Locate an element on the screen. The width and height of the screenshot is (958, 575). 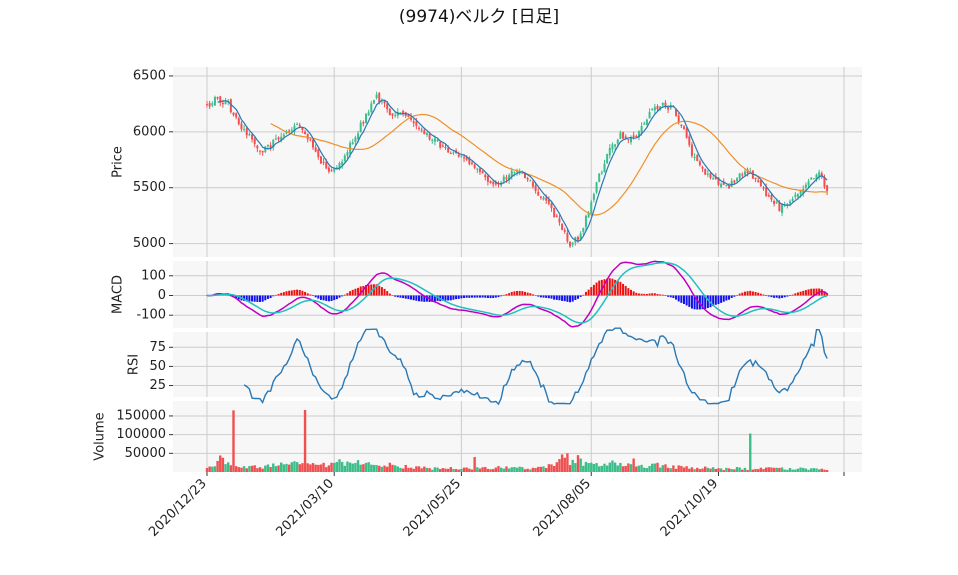
chart-title: (9974)ベルク [日足] is located at coordinates (479, 17).